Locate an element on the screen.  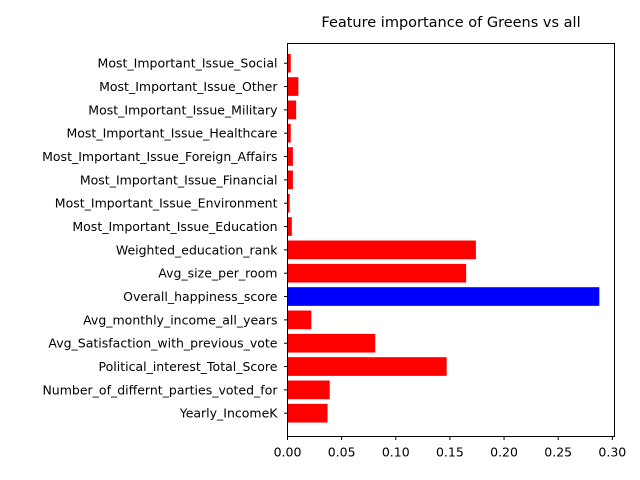
y-tick-label: Most_Important_Issue_Foreign_Affairs is located at coordinates (159, 156).